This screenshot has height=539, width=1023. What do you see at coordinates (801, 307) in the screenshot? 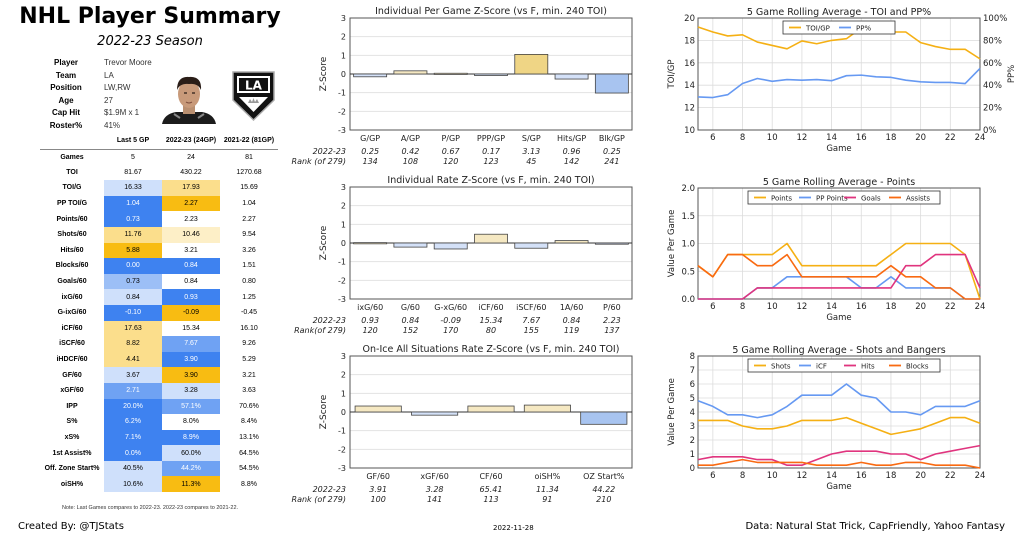
I see `x-tick-label: 12` at bounding box center [801, 307].